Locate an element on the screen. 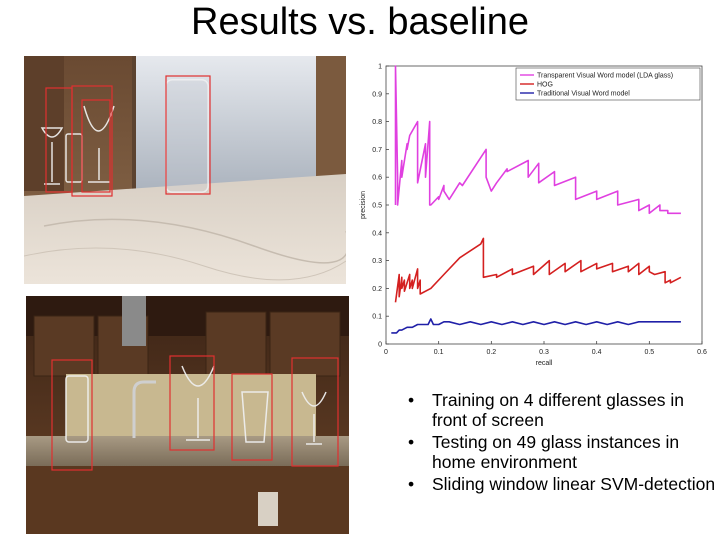 The height and width of the screenshot is (540, 720). y-axis-label: precision is located at coordinates (363, 205).